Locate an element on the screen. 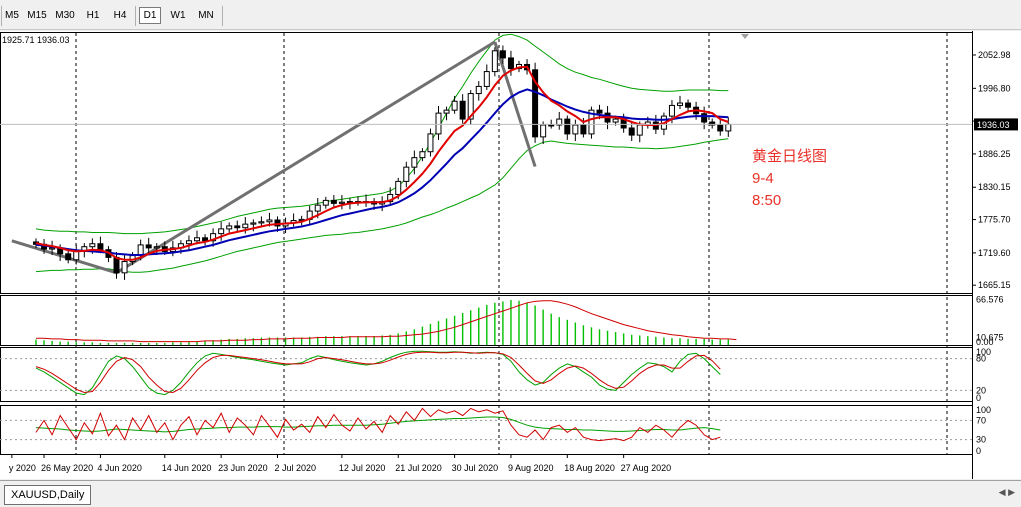  symbol-tab: XAUUSD,Daily is located at coordinates (48, 495).